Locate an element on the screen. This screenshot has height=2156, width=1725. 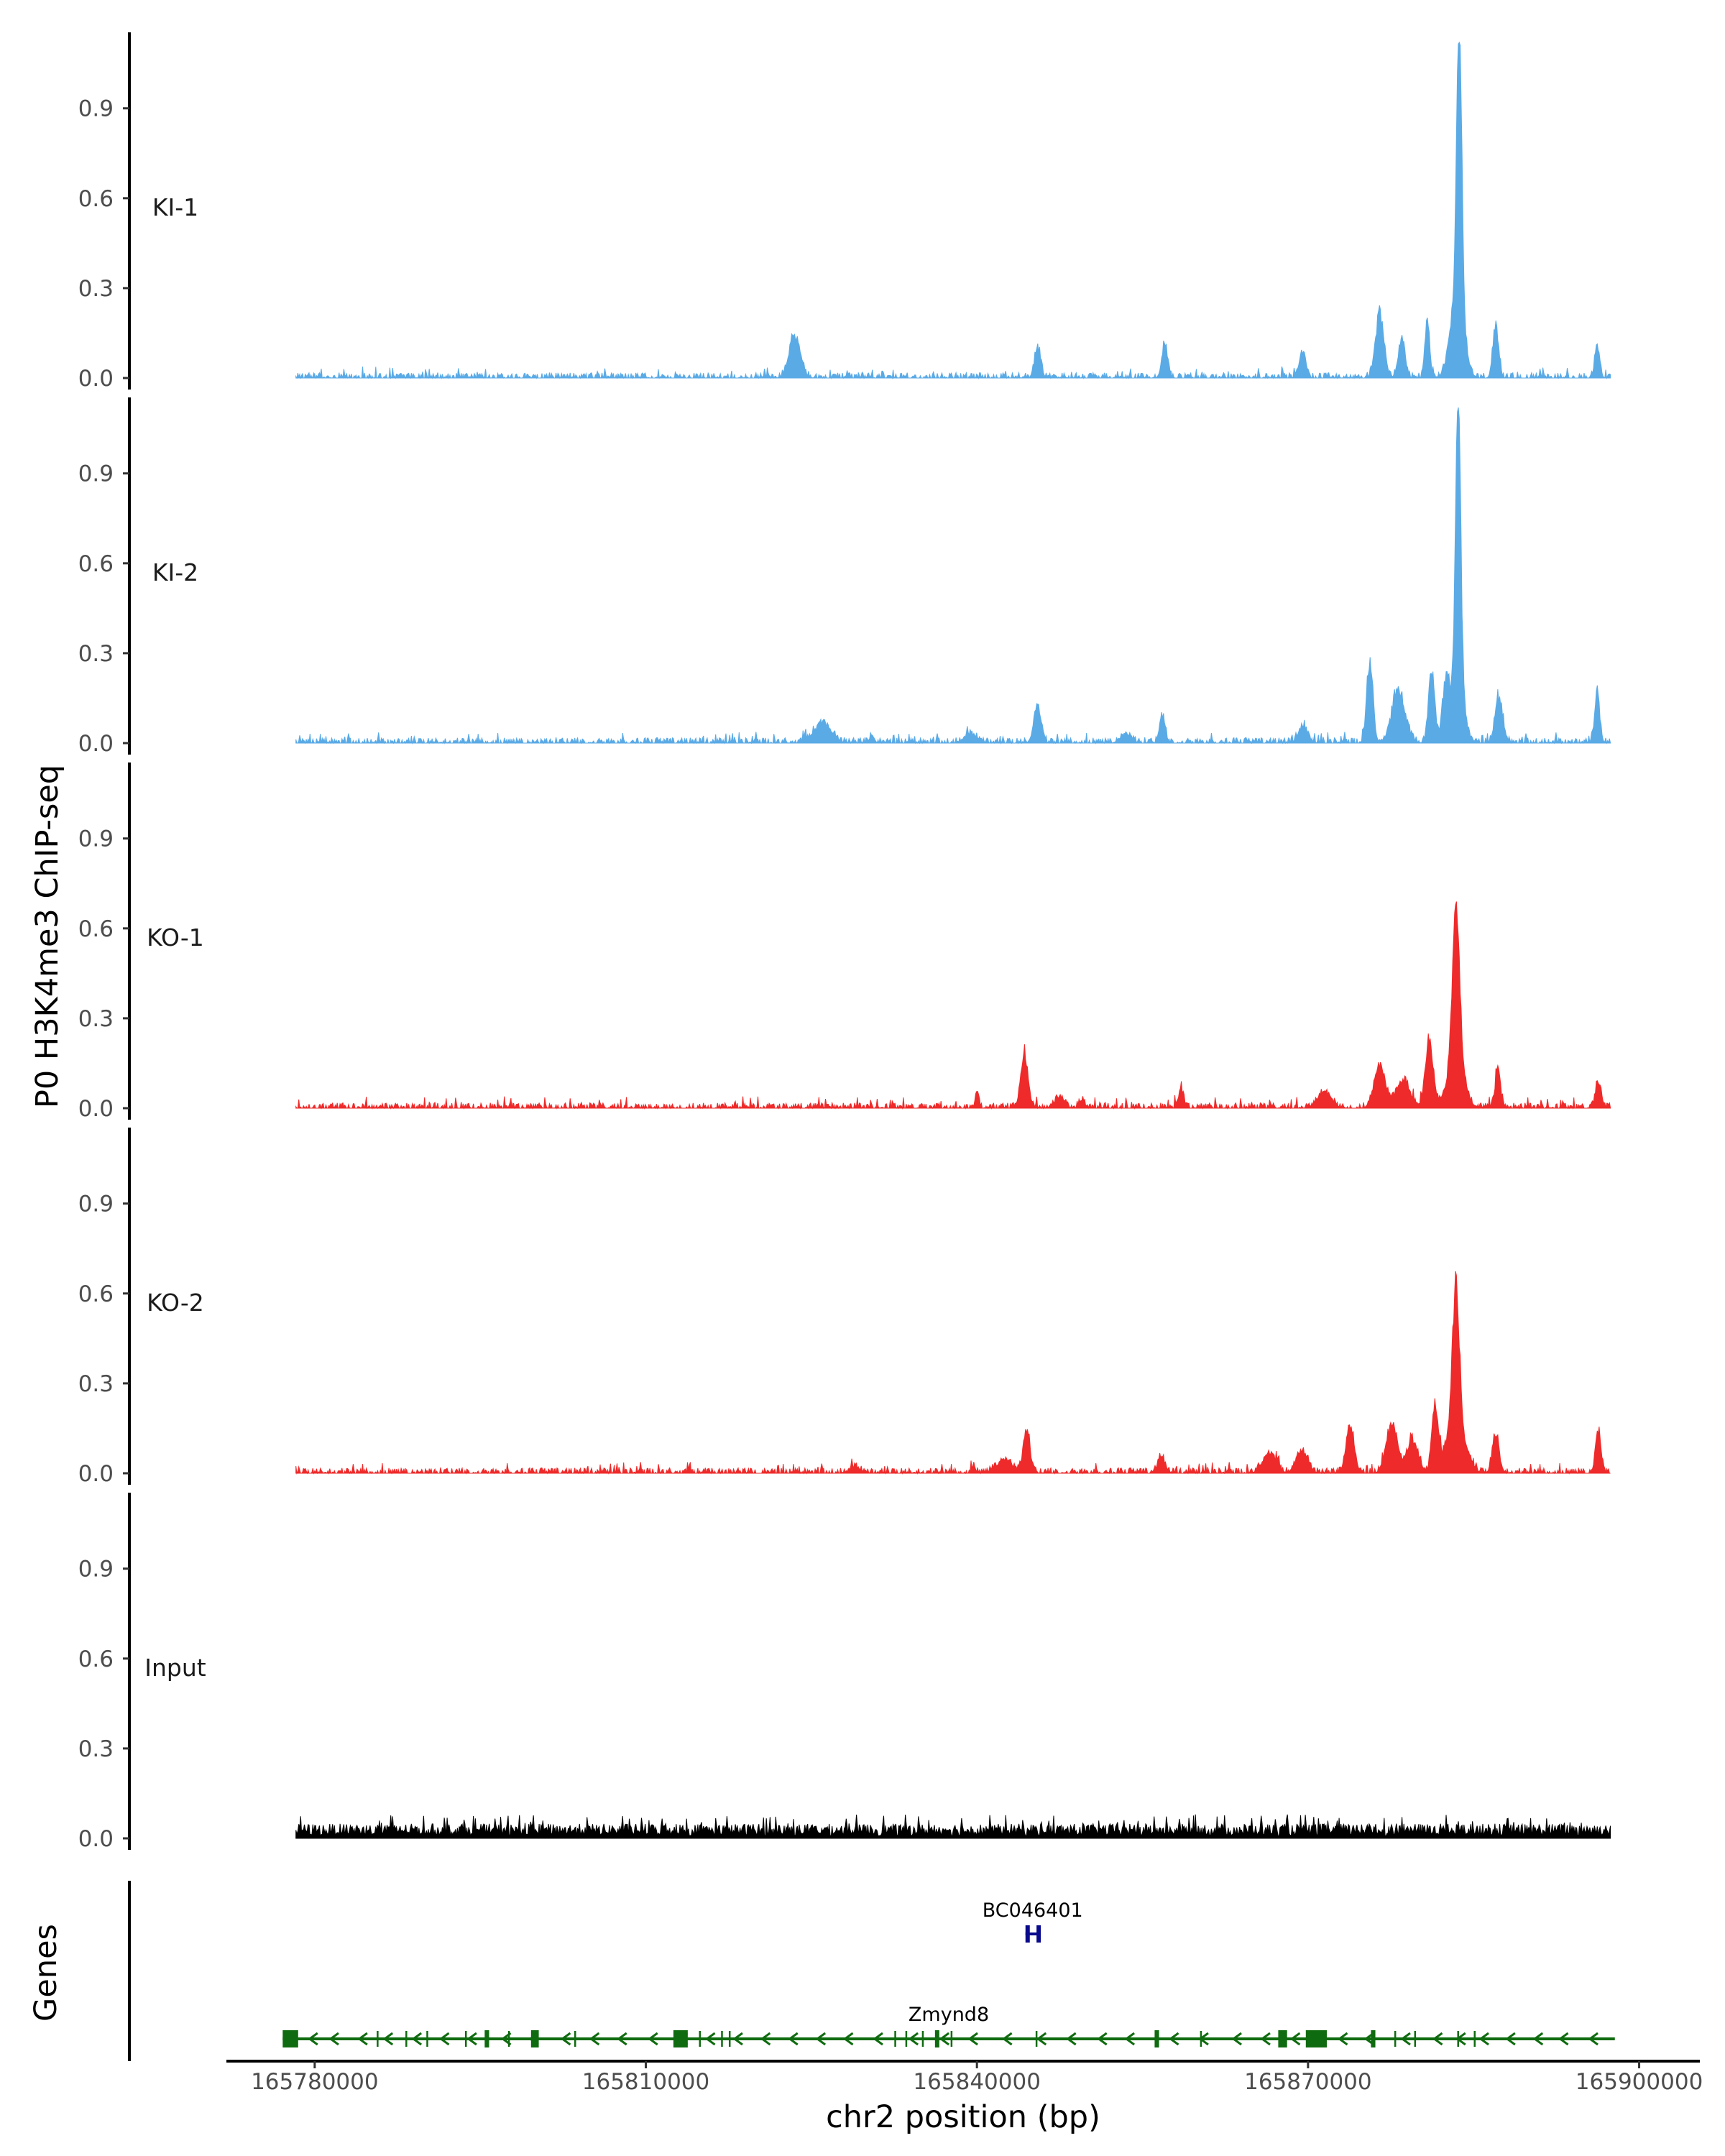
track-ki-2: 0.0 0.3 0.6 0.9 KI-2 is located at coordinates (844, 577).